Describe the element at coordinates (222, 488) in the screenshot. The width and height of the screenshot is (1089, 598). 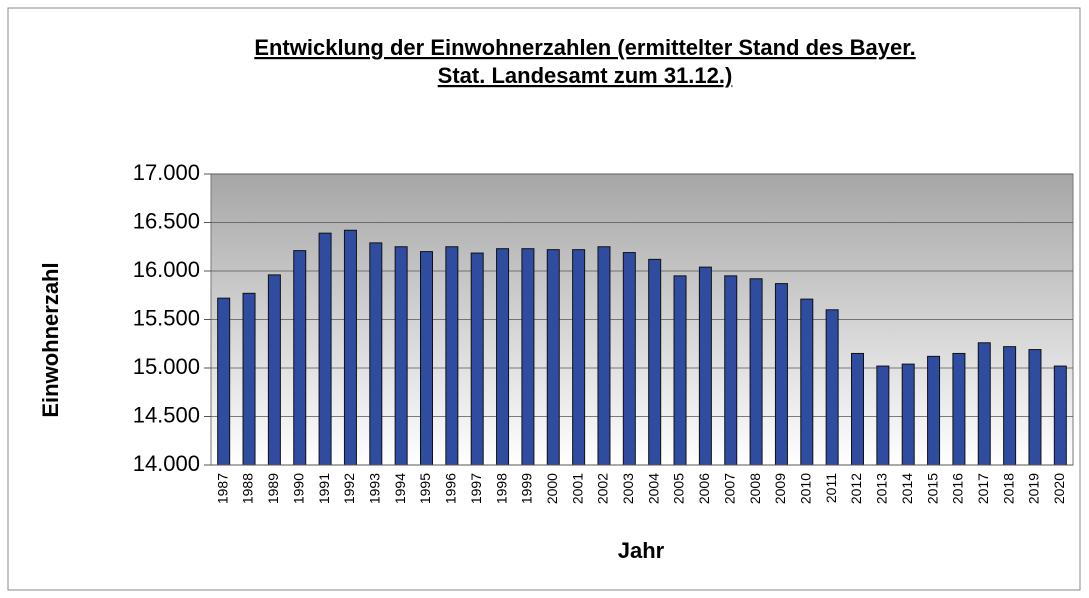
I see `x-tick-label: 1987` at that location.